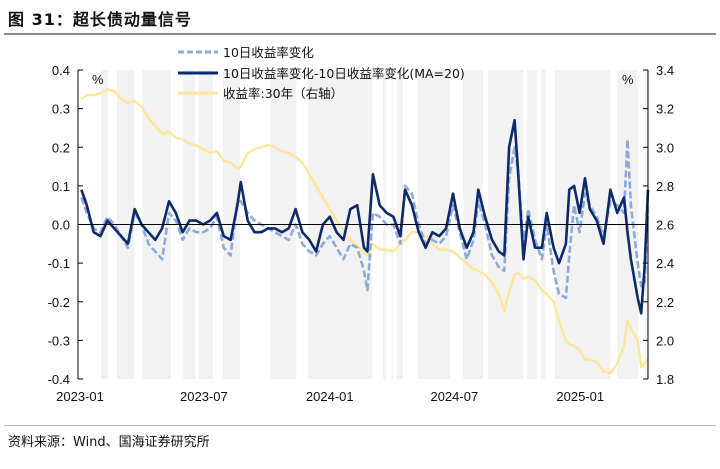  I want to click on left-tick-label: -0.4, so click(59, 379).